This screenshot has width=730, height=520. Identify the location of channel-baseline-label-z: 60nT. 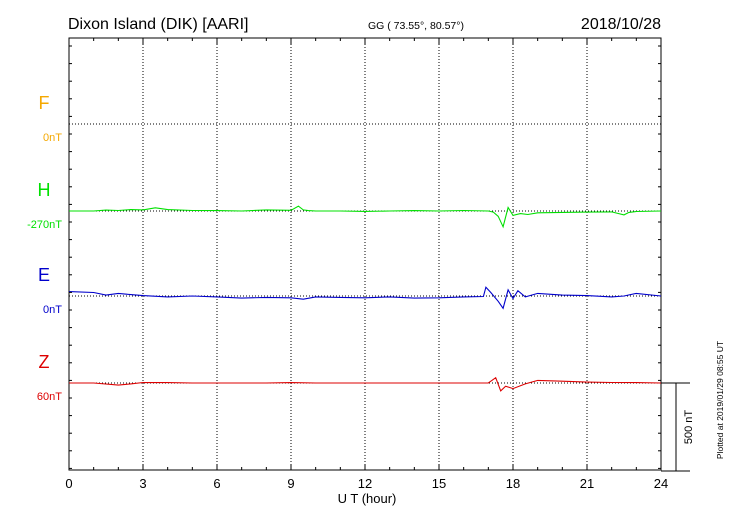
(49, 397).